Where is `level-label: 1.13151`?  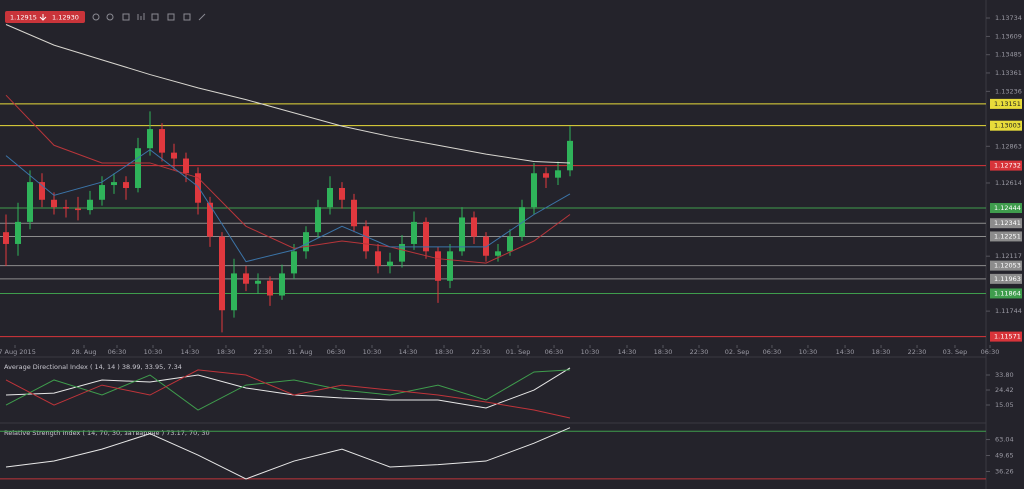 level-label: 1.13151 is located at coordinates (1007, 104).